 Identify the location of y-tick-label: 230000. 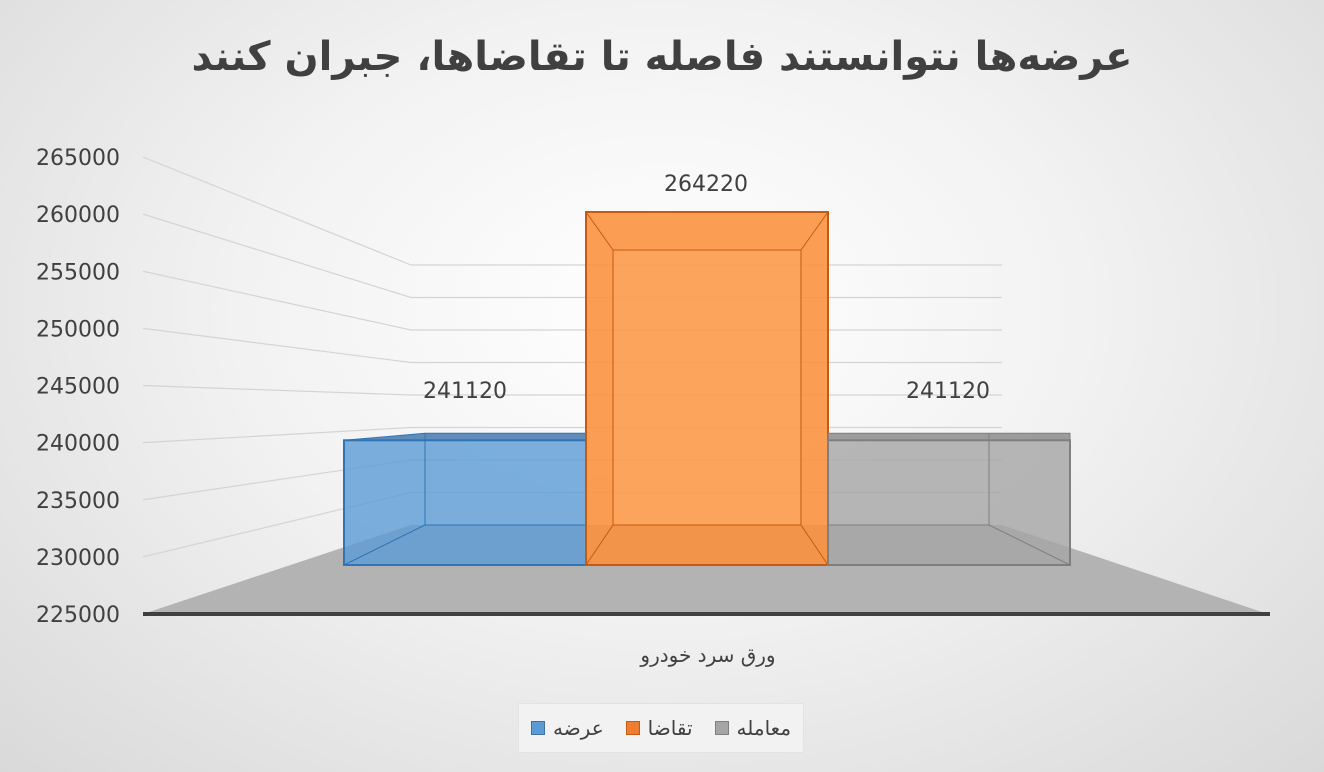
(78, 558).